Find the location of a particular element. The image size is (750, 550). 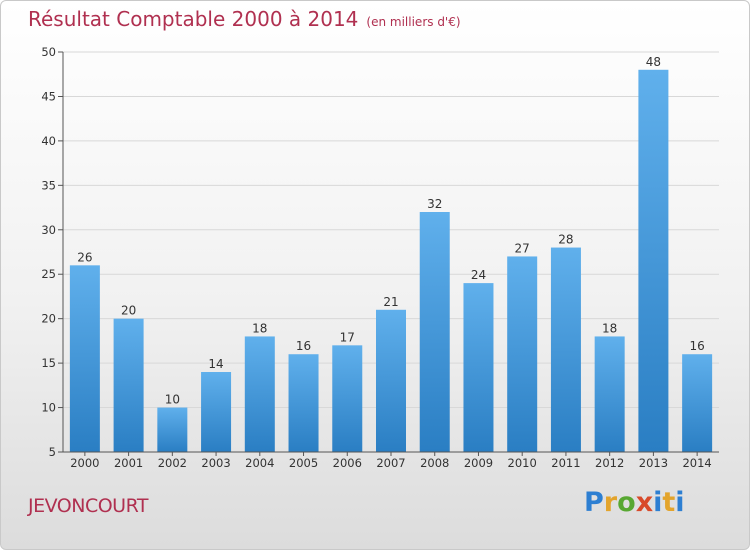

bar-2000 is located at coordinates (84, 358).